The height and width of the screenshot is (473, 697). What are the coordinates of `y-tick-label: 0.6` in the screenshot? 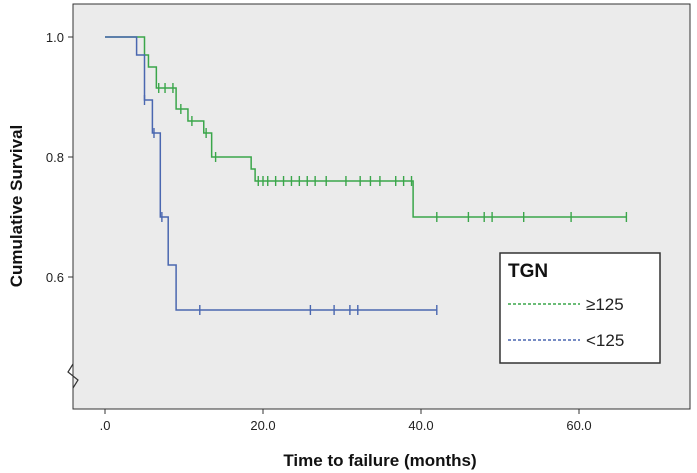 It's located at (55, 277).